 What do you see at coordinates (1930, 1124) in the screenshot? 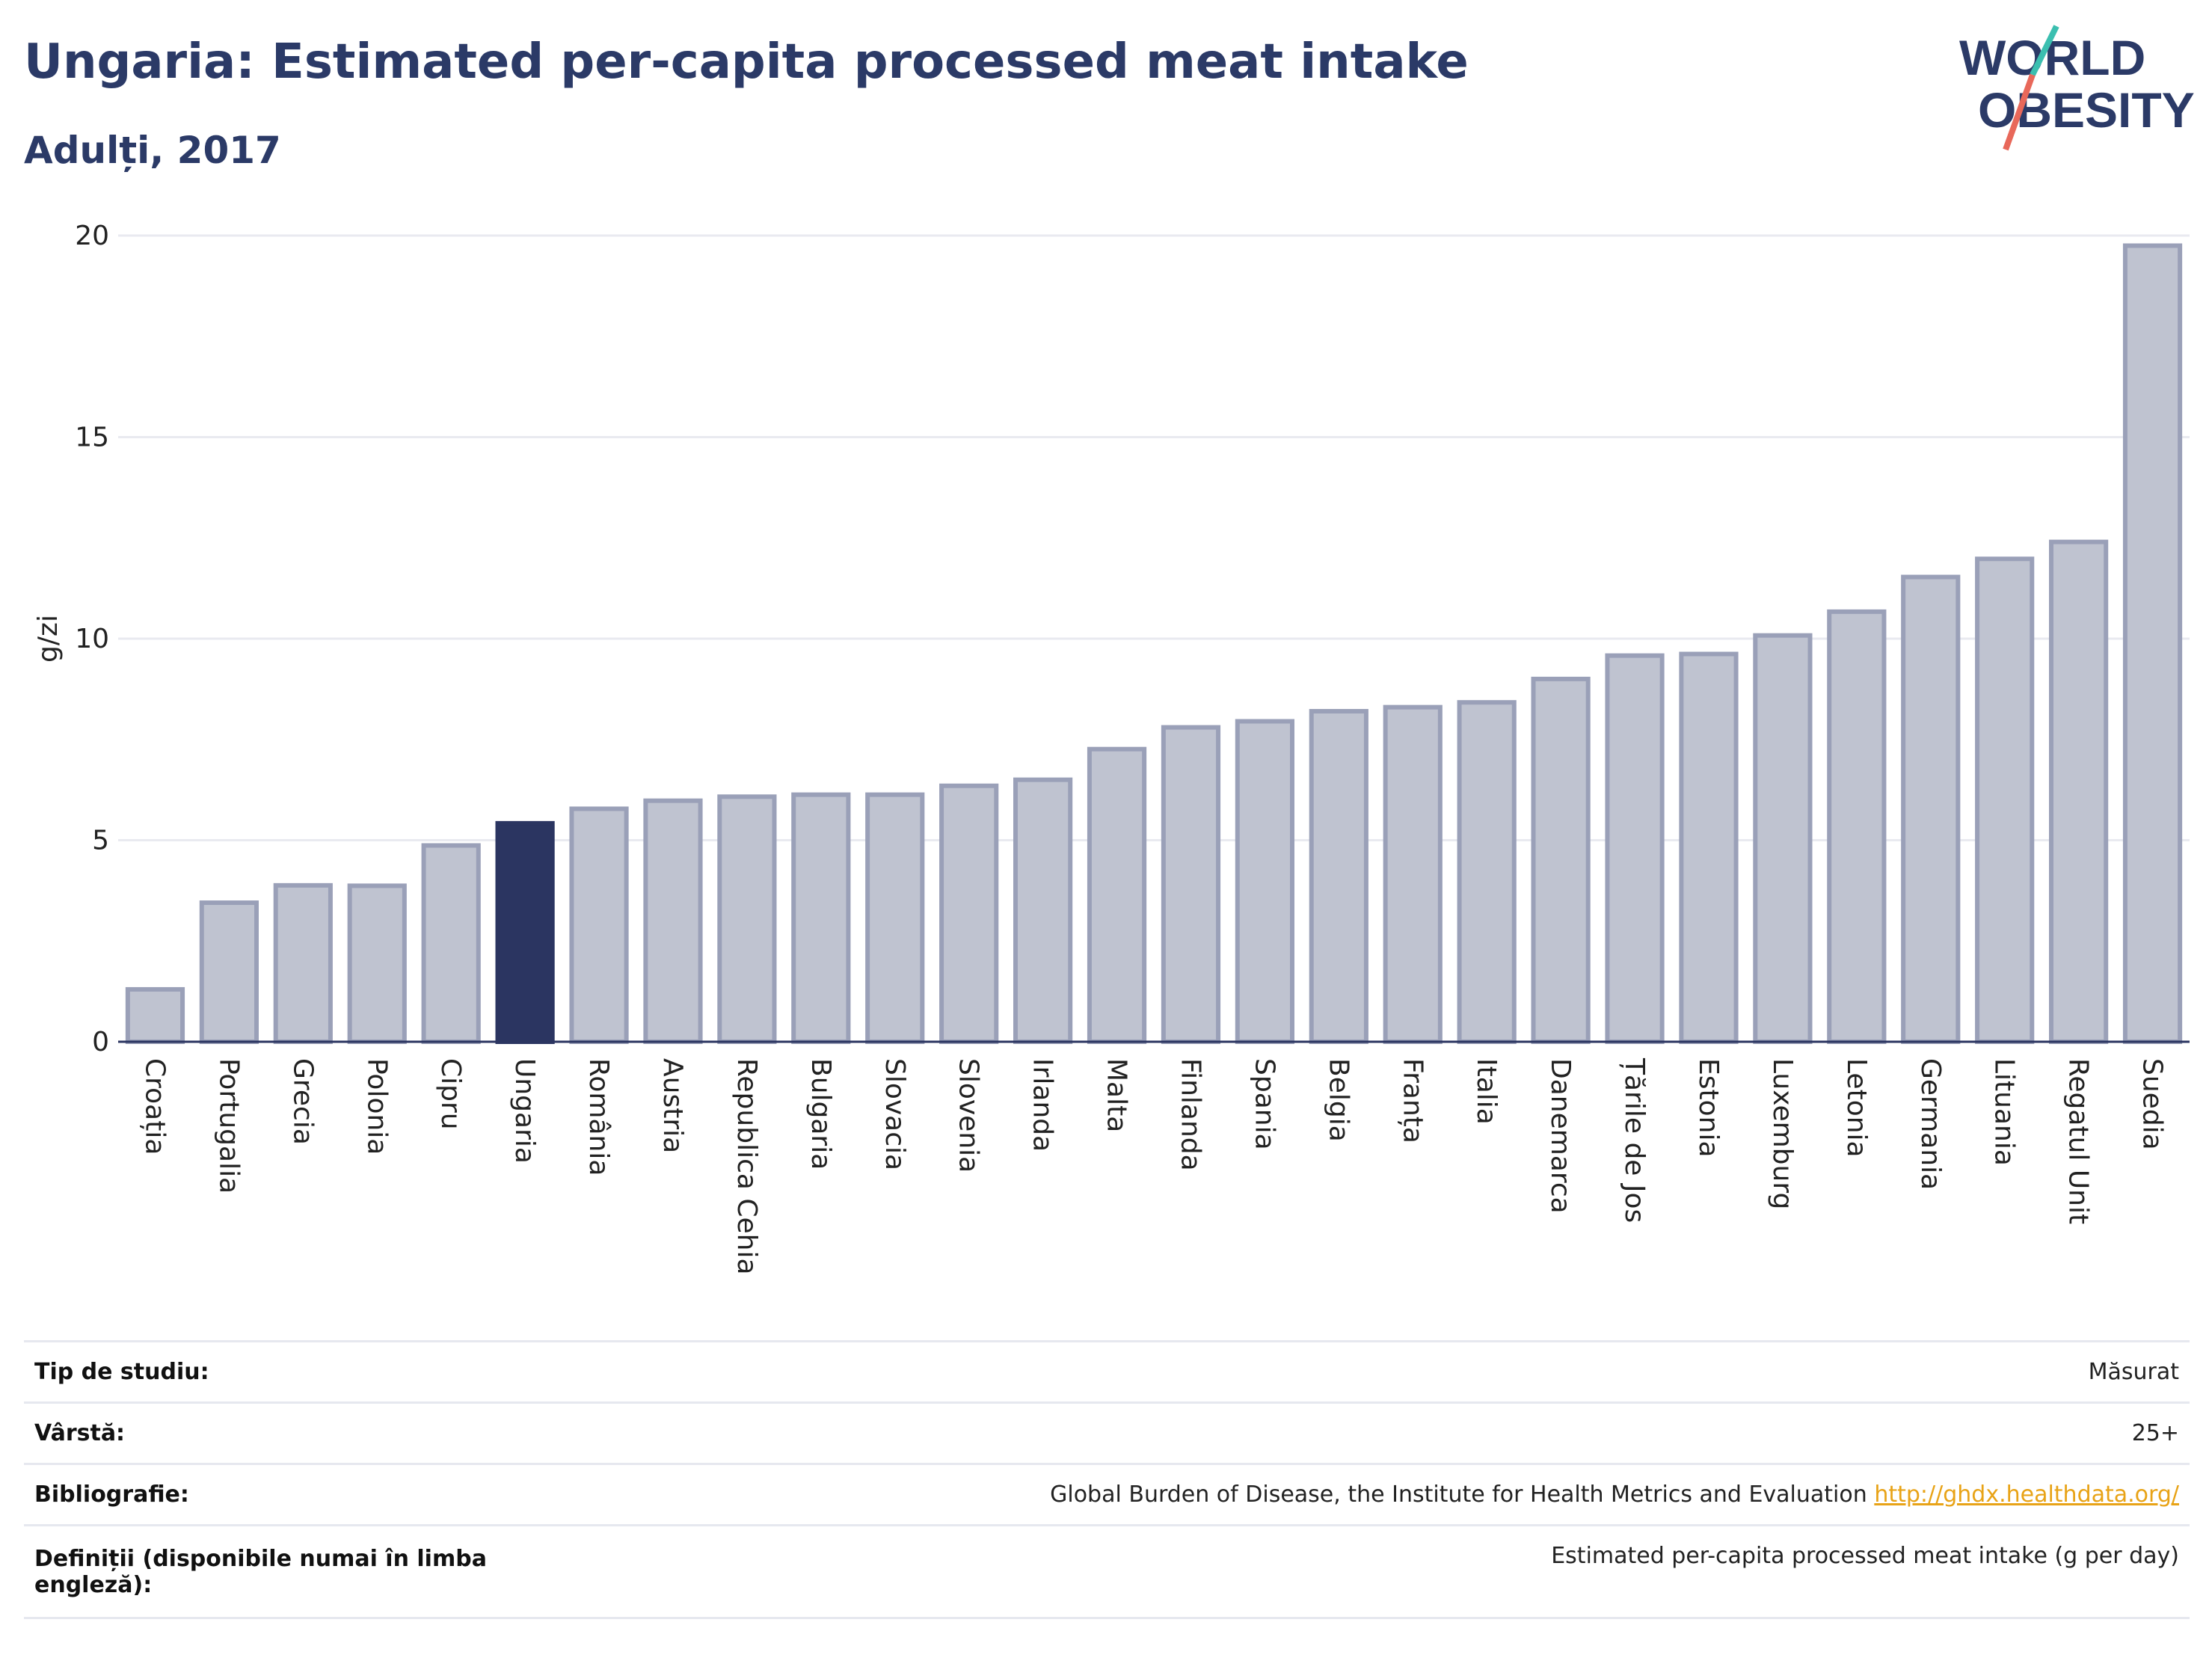
I see `x-tick-label: Germania` at bounding box center [1930, 1124].